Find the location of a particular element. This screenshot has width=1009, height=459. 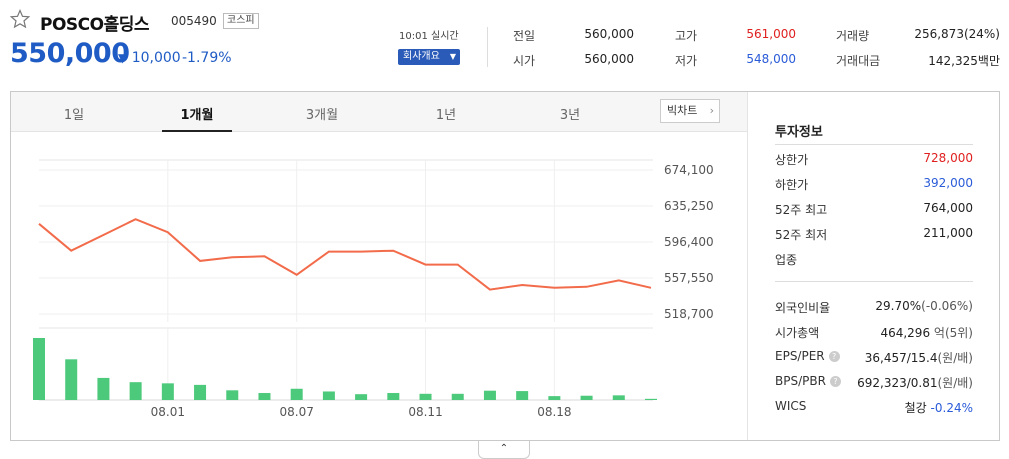

upper-limit-value: 728,000 is located at coordinates (948, 158).